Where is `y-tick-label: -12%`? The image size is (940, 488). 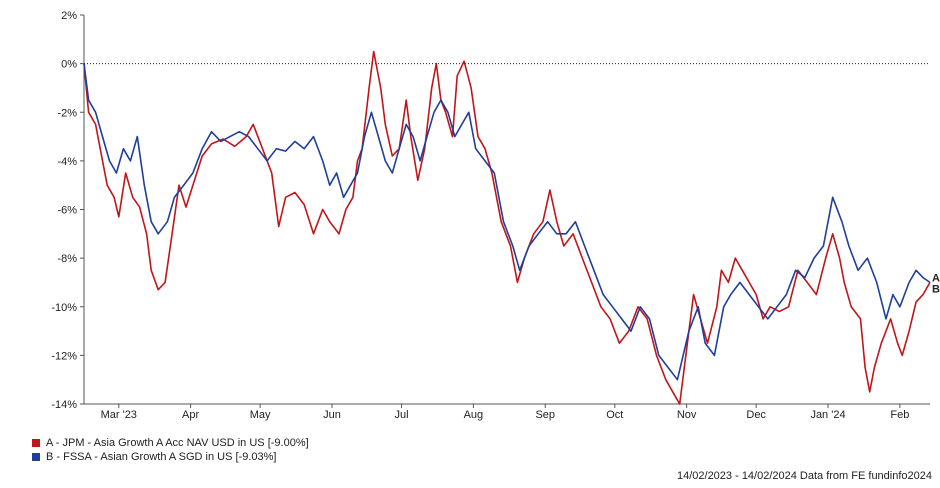
y-tick-label: -12% is located at coordinates (64, 356).